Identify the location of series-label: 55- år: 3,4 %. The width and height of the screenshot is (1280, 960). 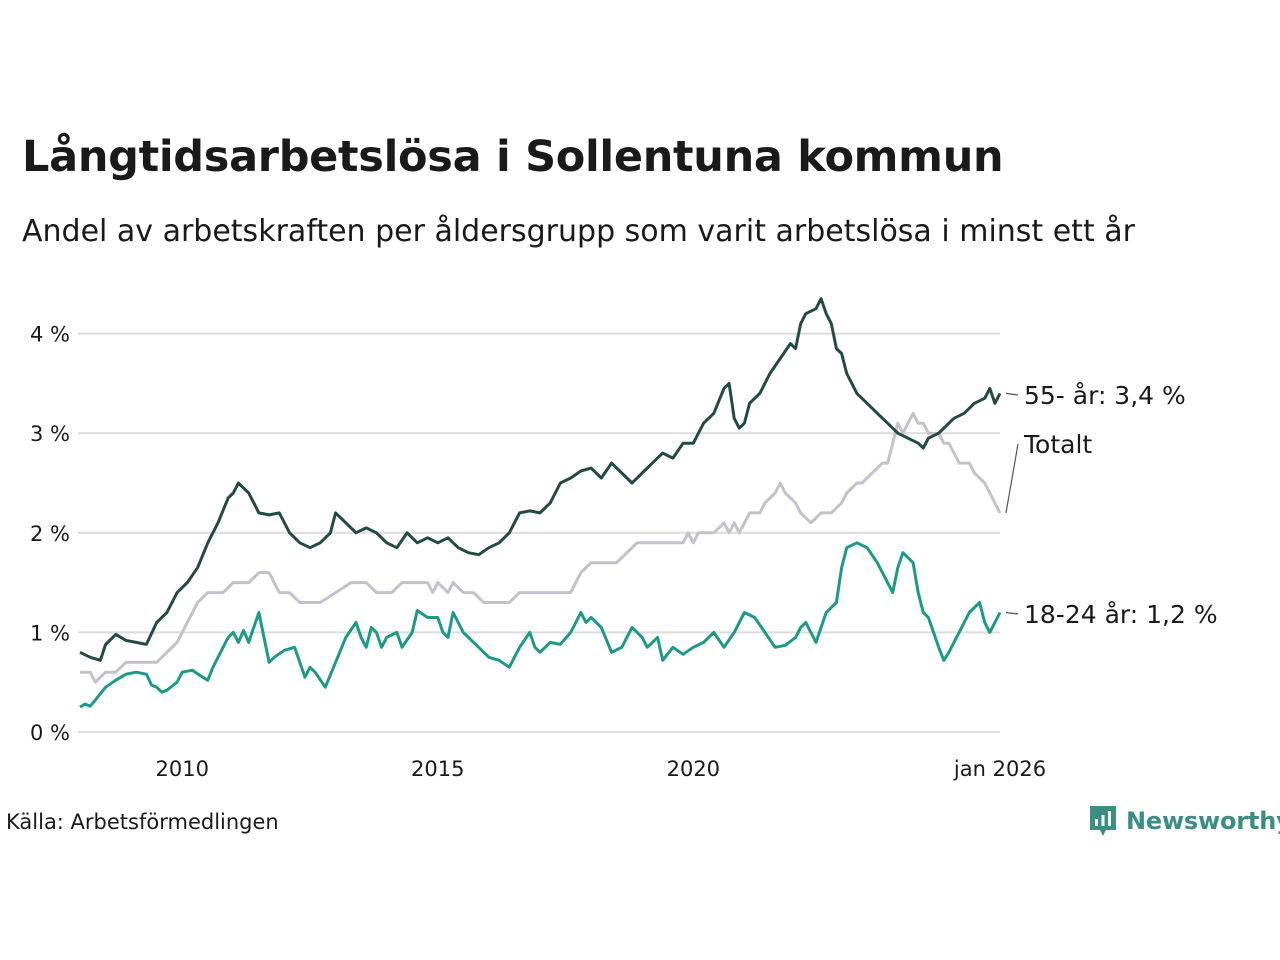
(1105, 395).